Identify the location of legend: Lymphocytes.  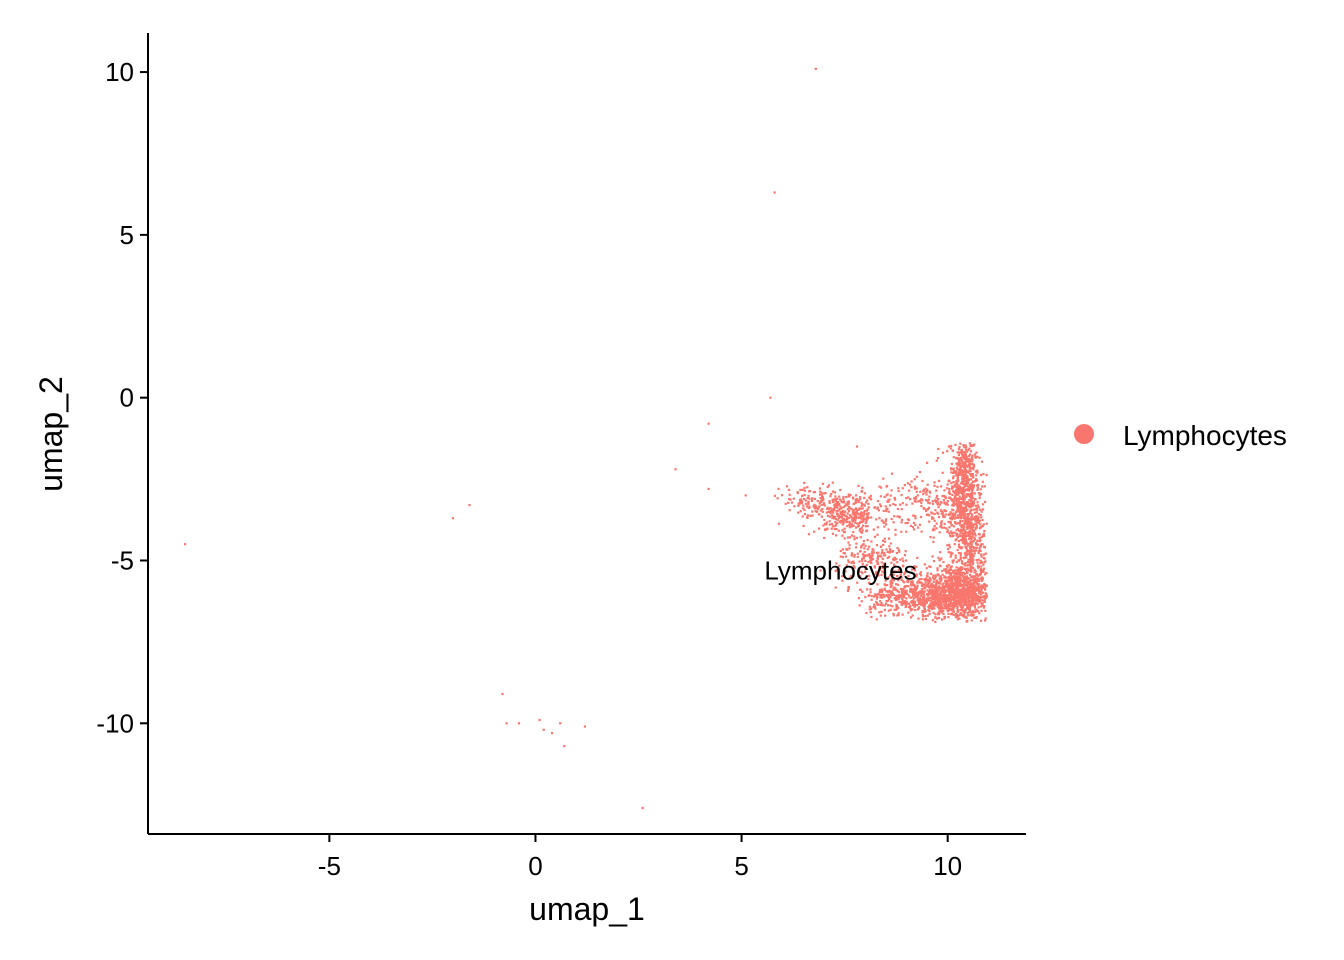
(1180, 435).